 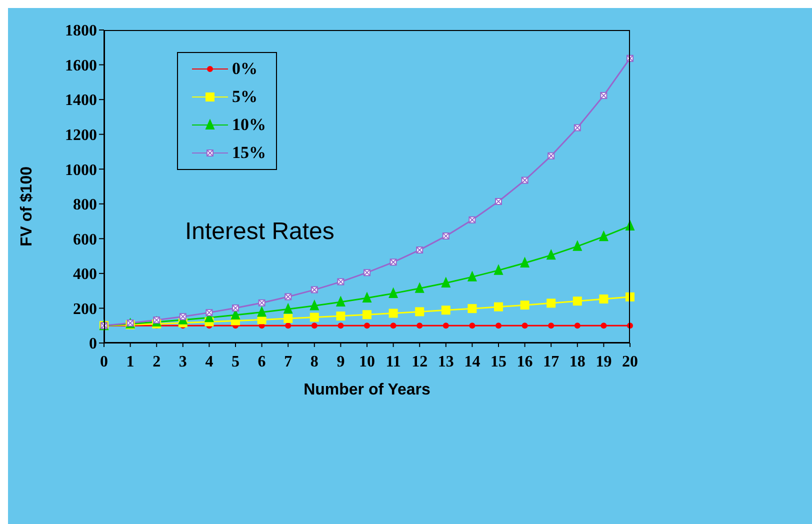 I want to click on y-tick-label: 1000, so click(x=81, y=170).